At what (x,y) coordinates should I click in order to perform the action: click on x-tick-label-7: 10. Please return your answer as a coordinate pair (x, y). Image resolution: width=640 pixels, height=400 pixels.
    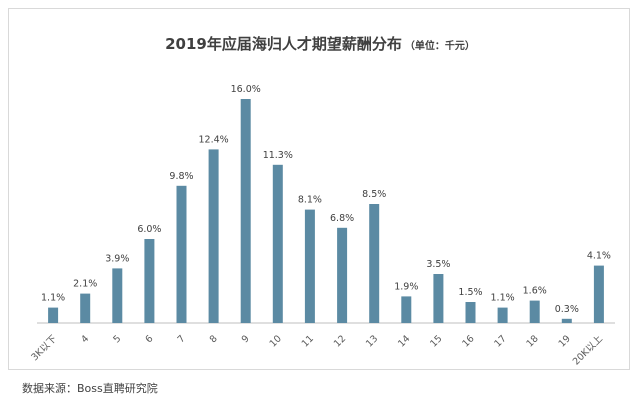
    Looking at the image, I should click on (276, 341).